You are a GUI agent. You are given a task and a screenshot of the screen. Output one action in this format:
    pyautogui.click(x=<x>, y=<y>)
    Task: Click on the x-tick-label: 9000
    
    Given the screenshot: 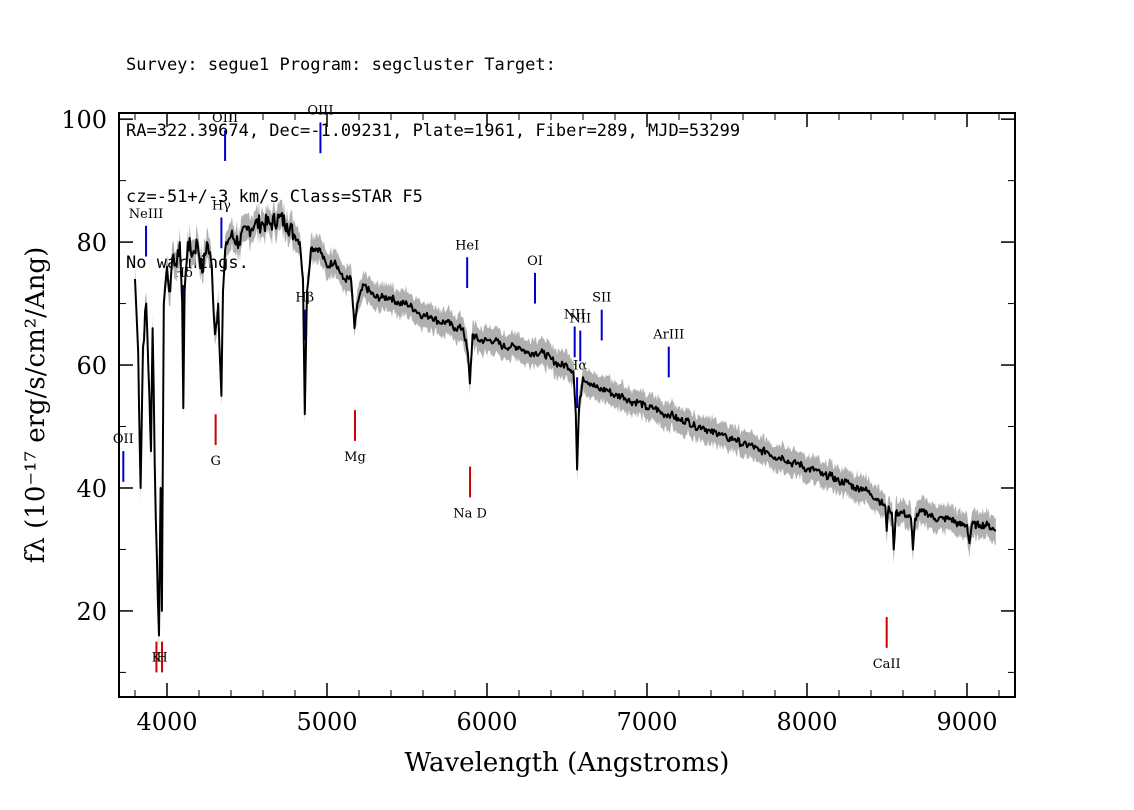 What is the action you would take?
    pyautogui.click(x=966, y=722)
    